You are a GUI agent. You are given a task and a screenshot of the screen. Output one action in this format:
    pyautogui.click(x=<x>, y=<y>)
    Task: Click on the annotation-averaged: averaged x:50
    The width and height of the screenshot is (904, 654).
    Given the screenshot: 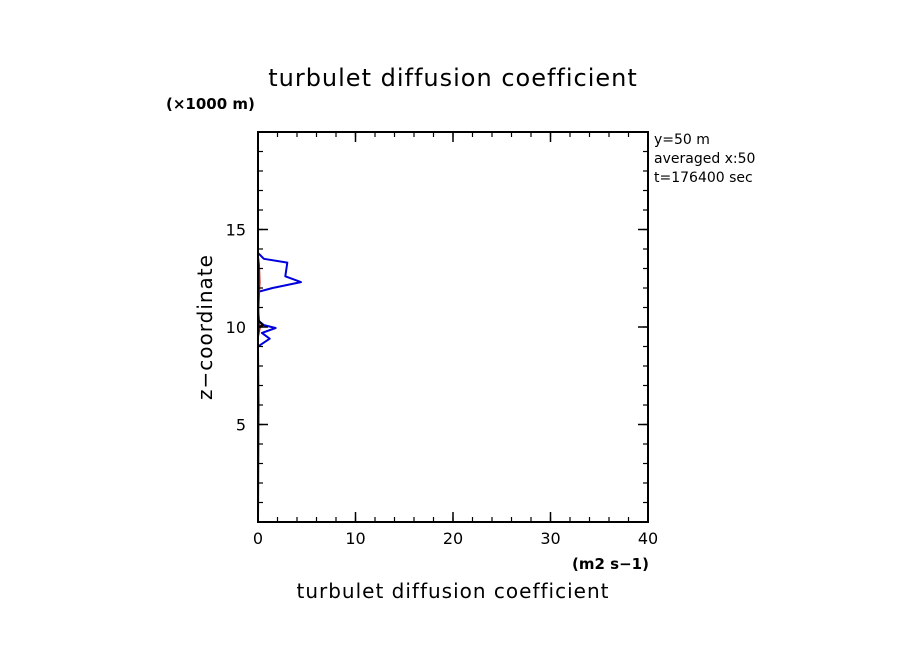 What is the action you would take?
    pyautogui.click(x=704, y=159)
    